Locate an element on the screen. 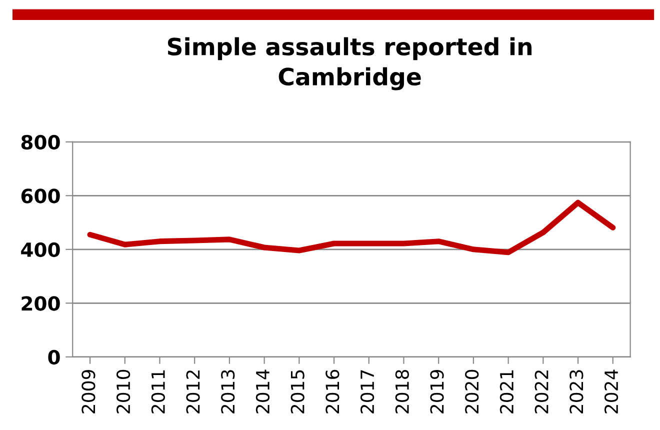 This screenshot has width=660, height=430. x-tick-label: 2019 is located at coordinates (437, 392).